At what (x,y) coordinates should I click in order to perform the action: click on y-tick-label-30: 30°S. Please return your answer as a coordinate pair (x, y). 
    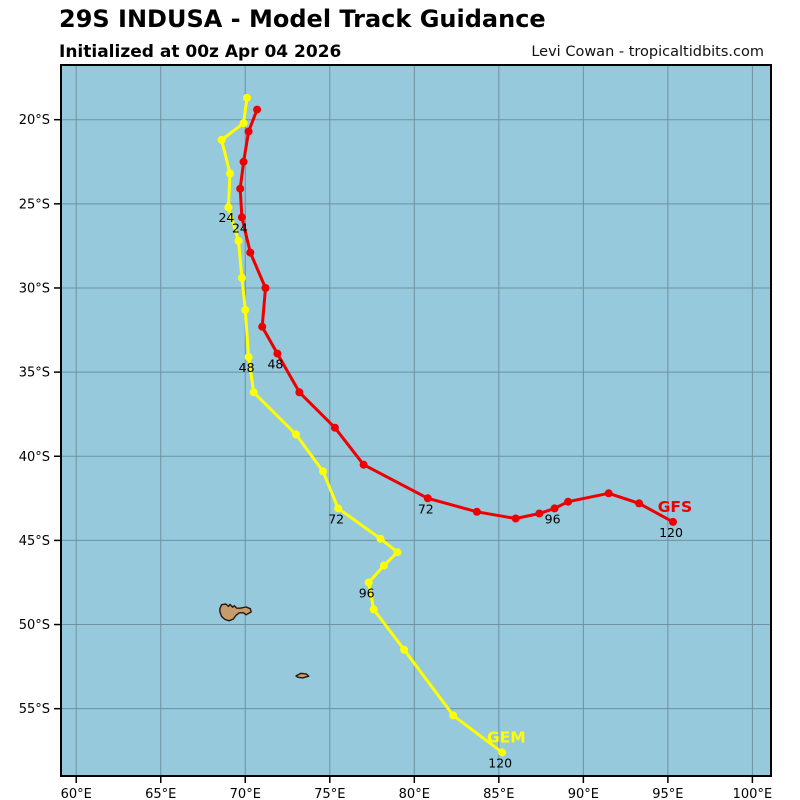
    Looking at the image, I should click on (34, 289).